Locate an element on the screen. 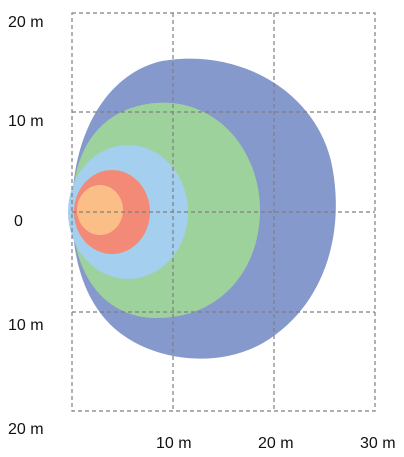 The height and width of the screenshot is (457, 404). y-label-bottom-20m: 20 m is located at coordinates (26, 429).